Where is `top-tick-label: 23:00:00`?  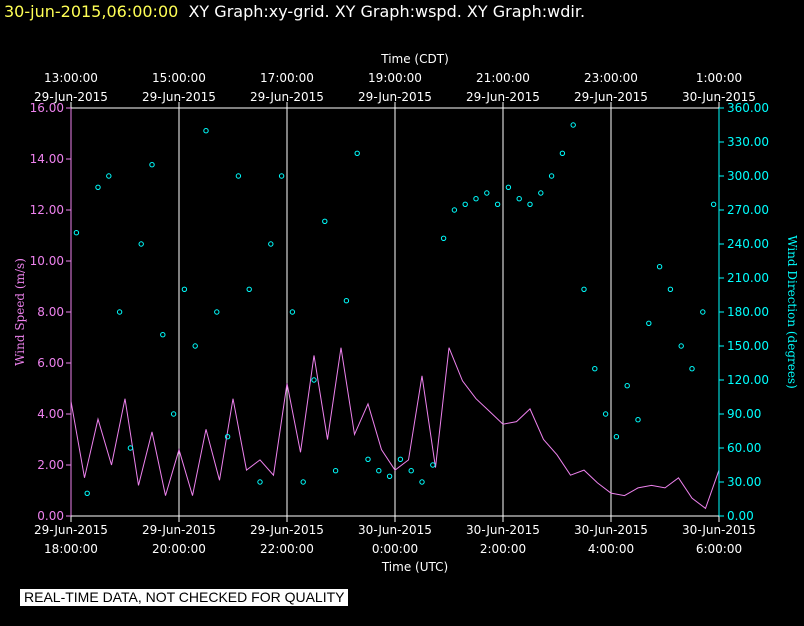 top-tick-label: 23:00:00 is located at coordinates (611, 78).